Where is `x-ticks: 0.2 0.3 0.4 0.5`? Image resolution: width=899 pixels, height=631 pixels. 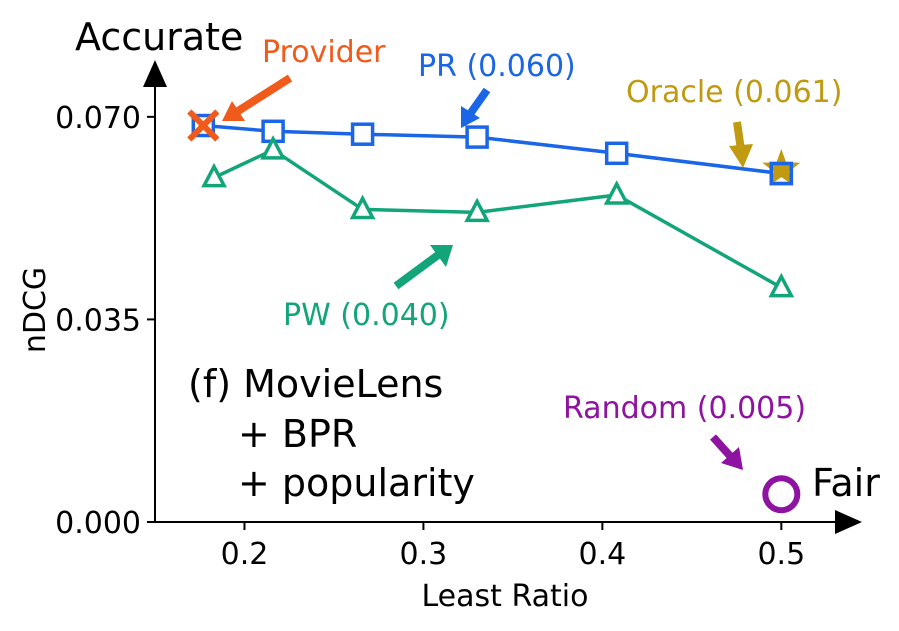
x-ticks: 0.2 0.3 0.4 0.5 is located at coordinates (513, 547).